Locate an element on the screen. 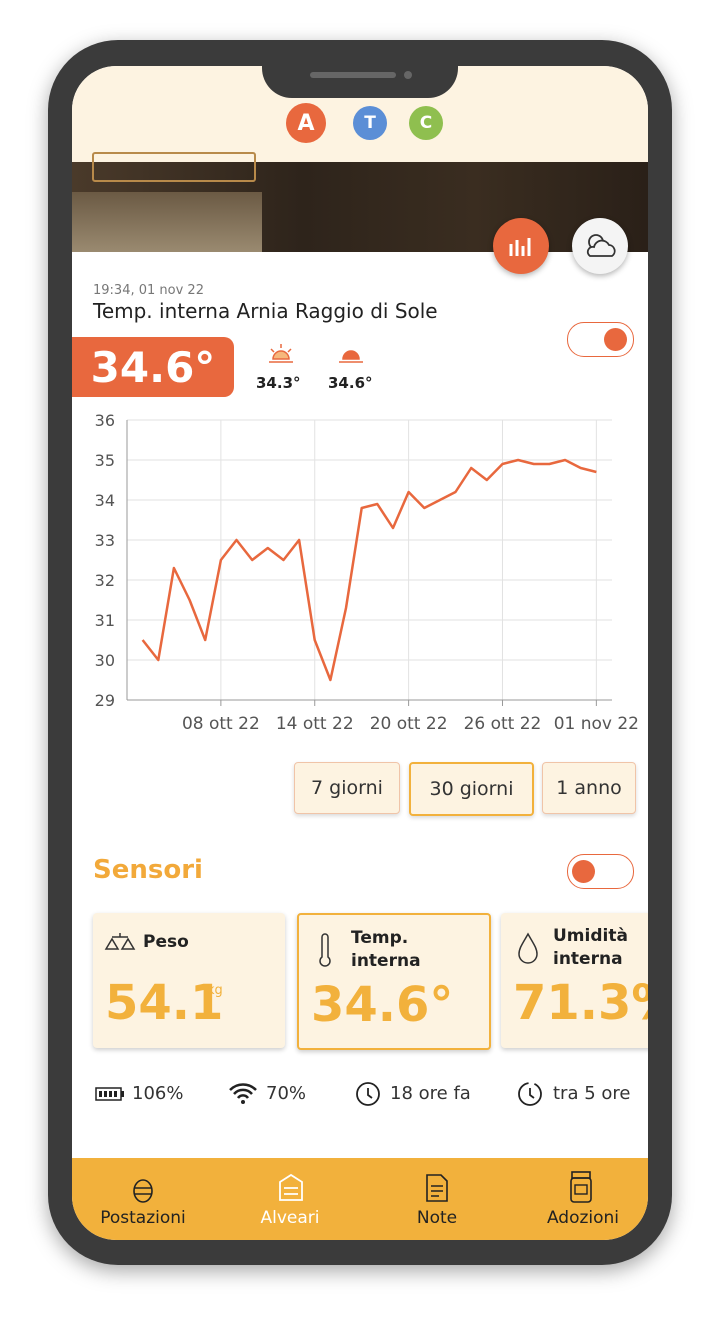  nav-item: Adozioni is located at coordinates (583, 1218).